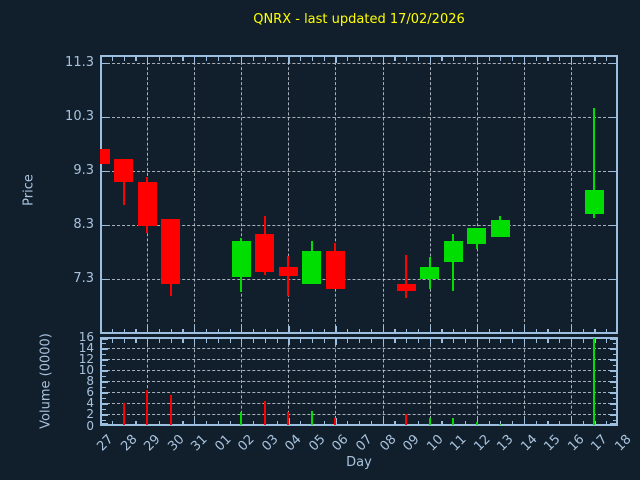  I want to click on x-tick-label: 11, so click(458, 443).